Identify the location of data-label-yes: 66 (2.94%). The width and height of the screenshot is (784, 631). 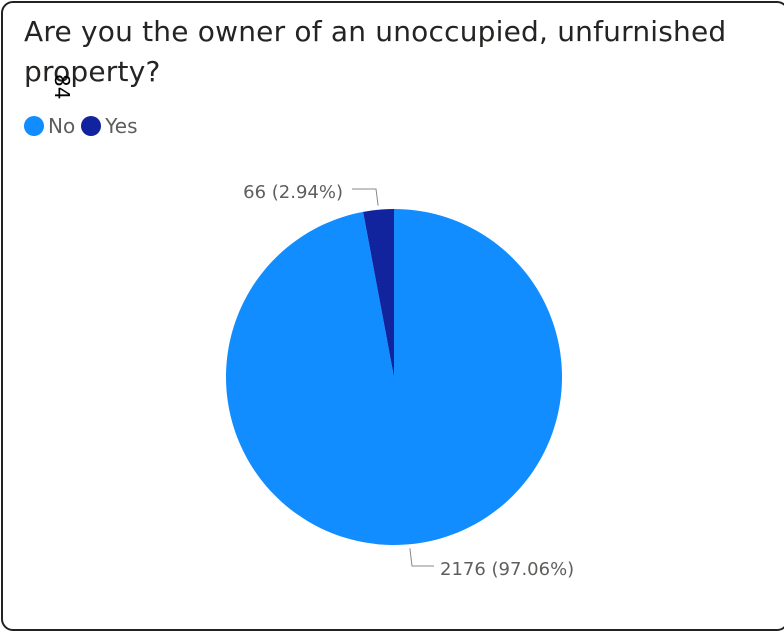
(293, 192).